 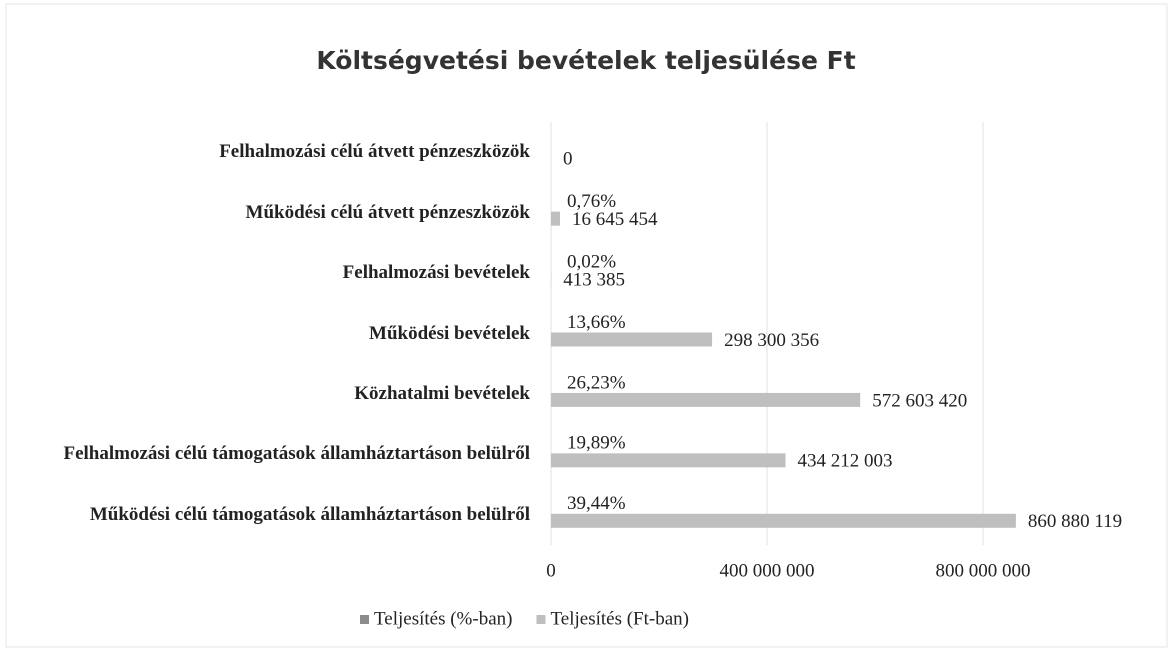 I want to click on data-label: 39,44%, so click(x=596, y=503).